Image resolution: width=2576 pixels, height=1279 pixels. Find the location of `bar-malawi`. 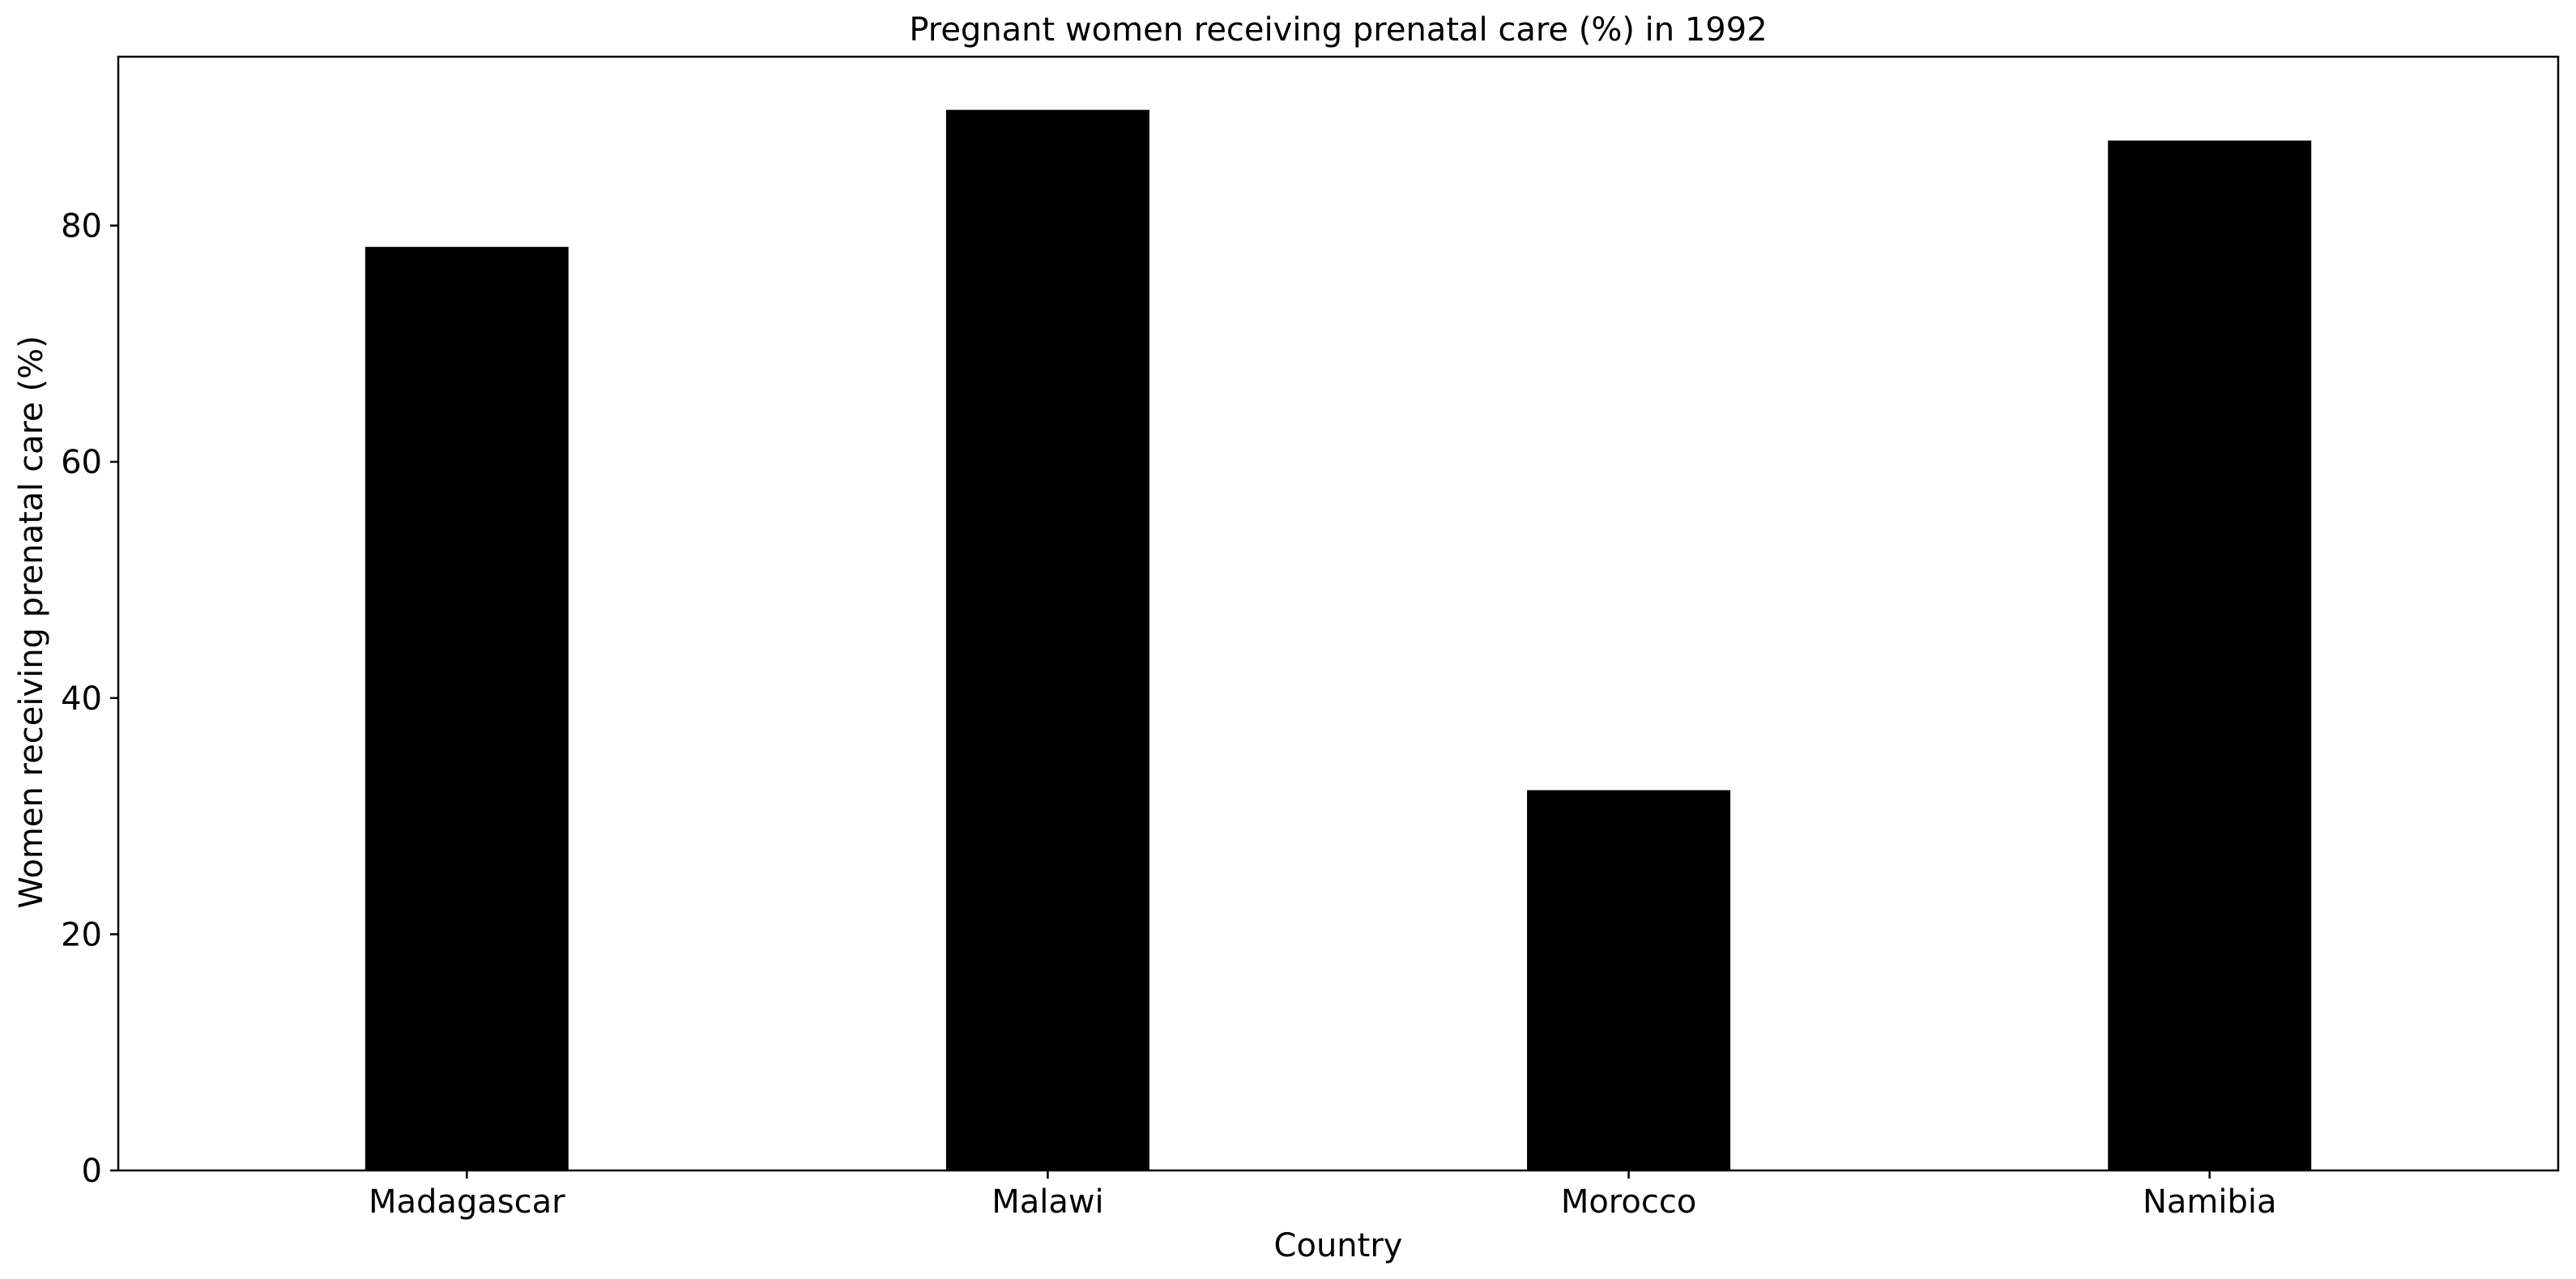

bar-malawi is located at coordinates (1047, 639).